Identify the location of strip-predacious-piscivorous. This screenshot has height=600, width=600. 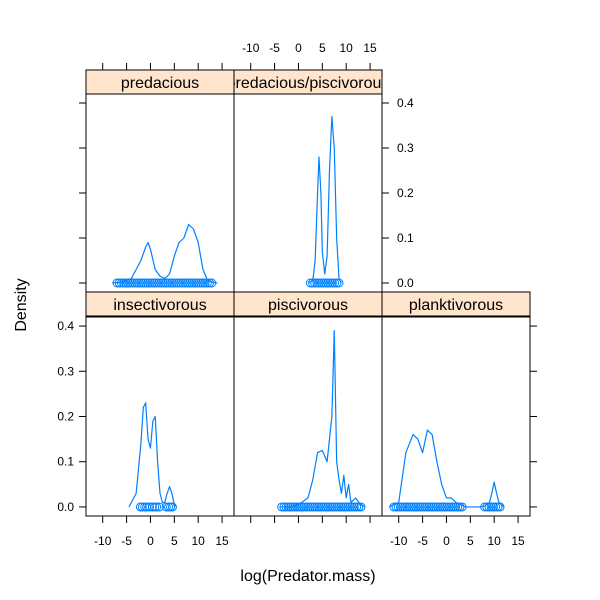
(308, 82).